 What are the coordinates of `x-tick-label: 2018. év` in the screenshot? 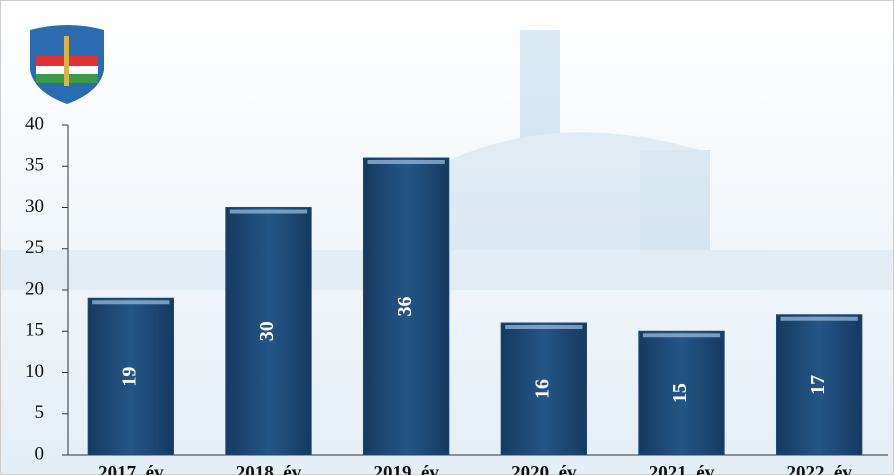 It's located at (269, 468).